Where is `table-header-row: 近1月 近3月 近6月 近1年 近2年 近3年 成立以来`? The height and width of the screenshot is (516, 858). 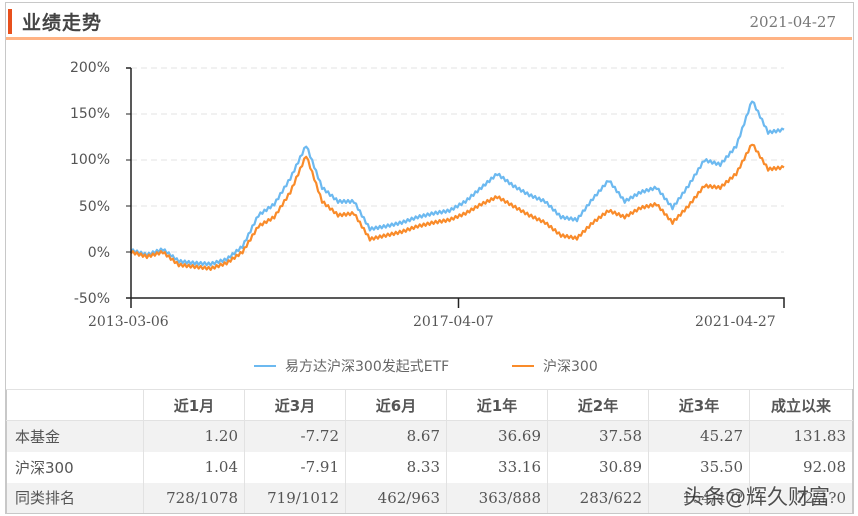
table-header-row: 近1月 近3月 近6月 近1年 近2年 近3年 成立以来 is located at coordinates (429, 405).